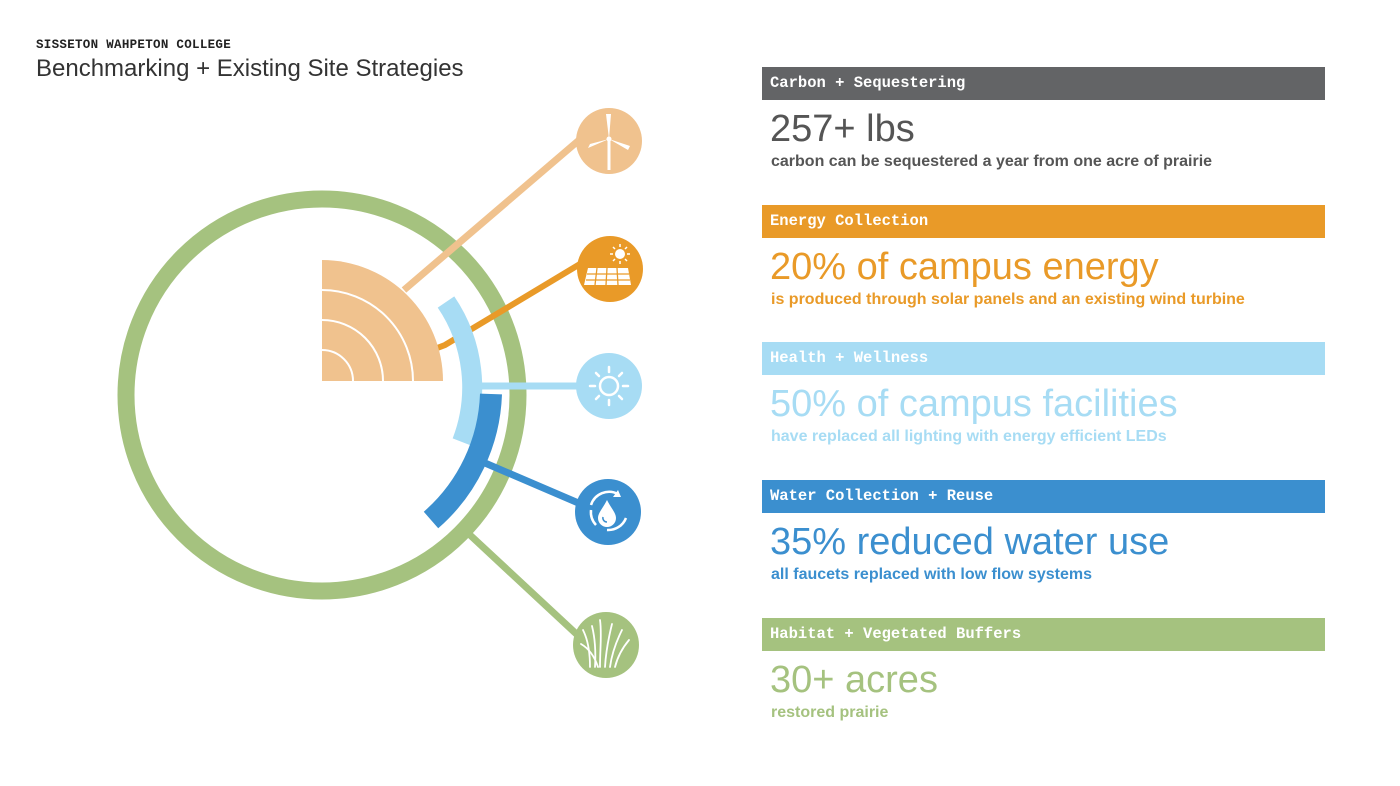  I want to click on habitat-stat: 30+ acres, so click(854, 680).